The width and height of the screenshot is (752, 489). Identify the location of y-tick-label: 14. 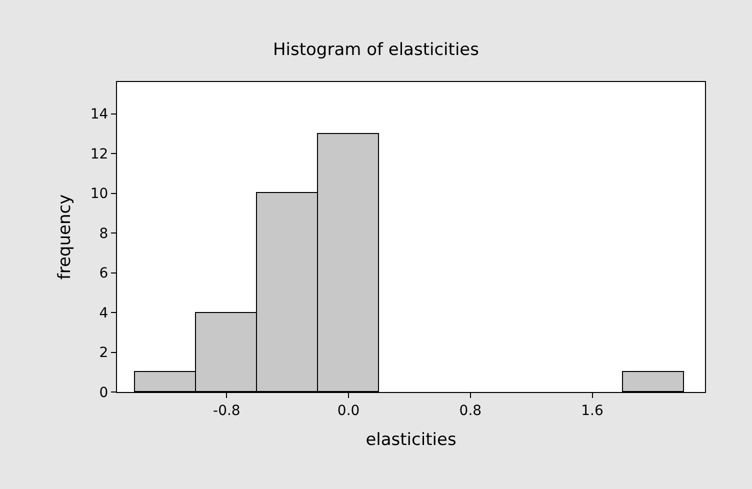
(99, 114).